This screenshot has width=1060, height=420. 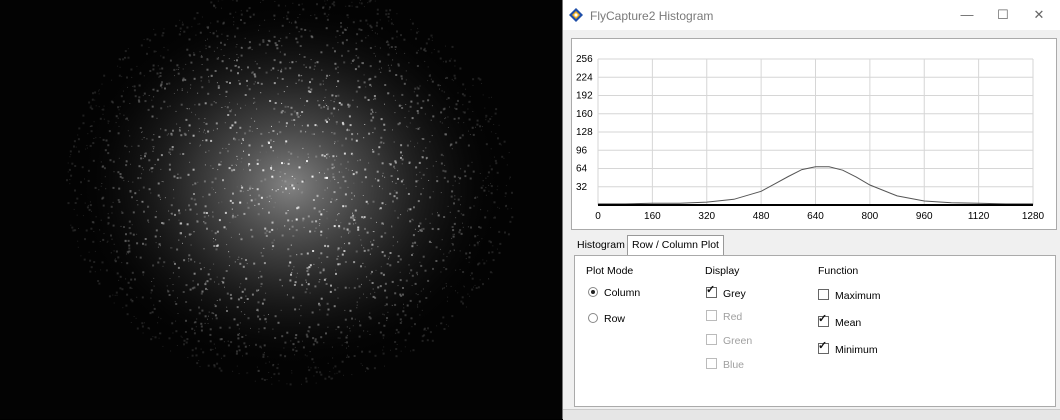 I want to click on green-label: Green, so click(x=737, y=341).